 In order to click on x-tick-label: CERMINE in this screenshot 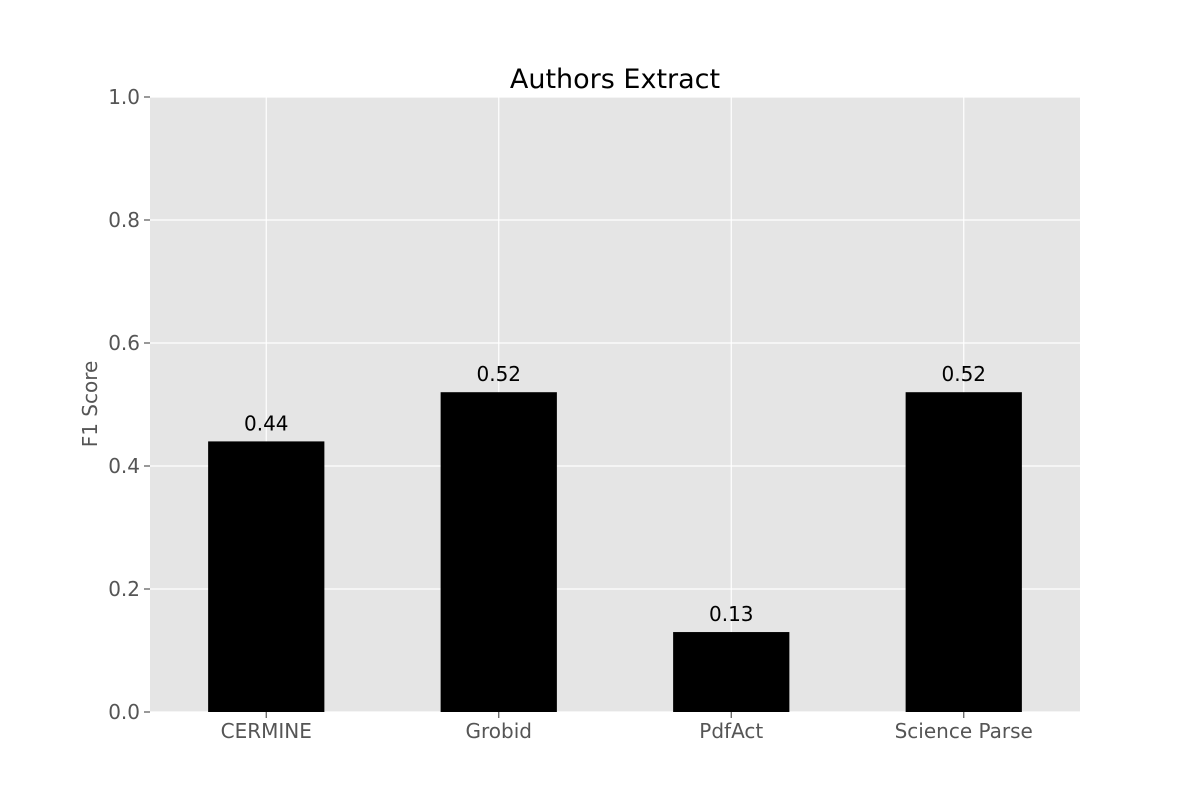, I will do `click(266, 731)`.